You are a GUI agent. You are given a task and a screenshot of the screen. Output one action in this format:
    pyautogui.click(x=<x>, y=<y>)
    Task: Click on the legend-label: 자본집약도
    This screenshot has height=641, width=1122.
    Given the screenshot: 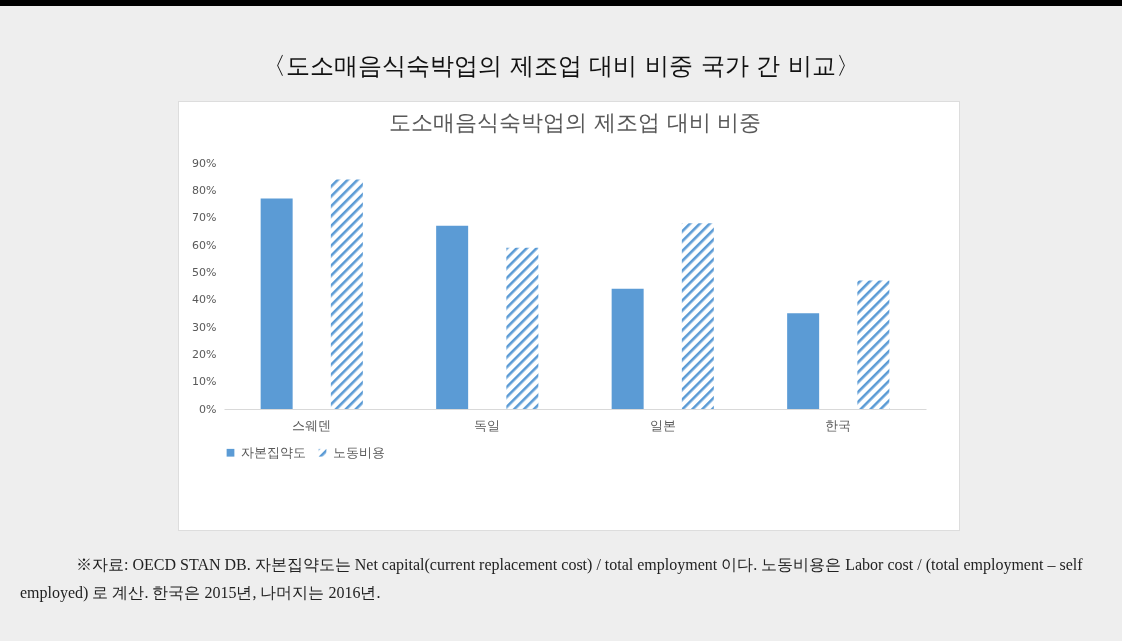 What is the action you would take?
    pyautogui.click(x=273, y=452)
    